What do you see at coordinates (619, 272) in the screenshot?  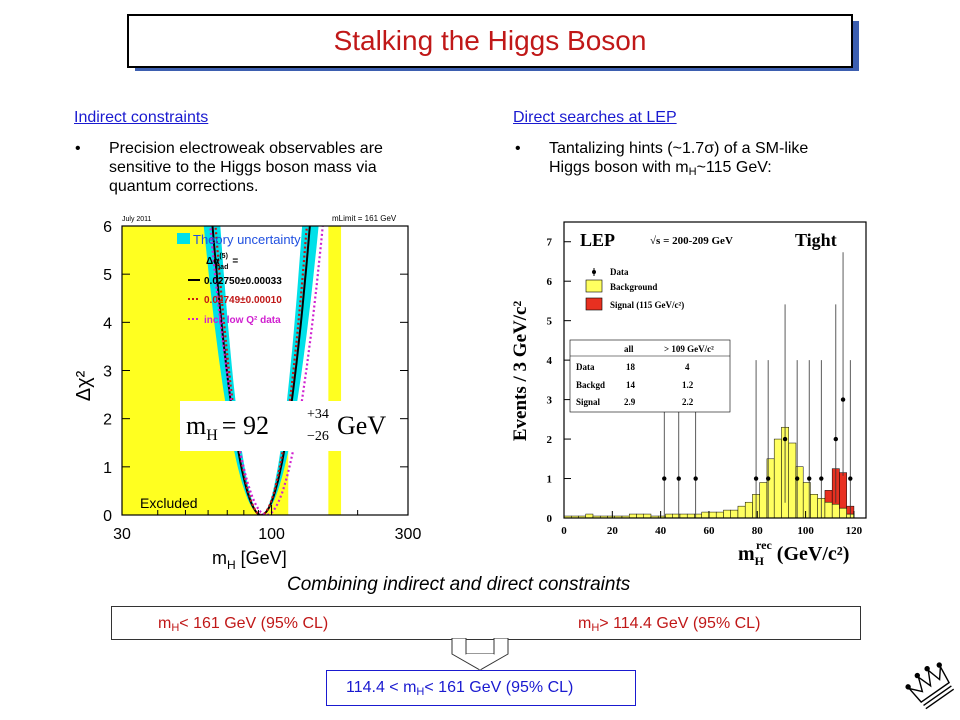 I see `legend-data: Data` at bounding box center [619, 272].